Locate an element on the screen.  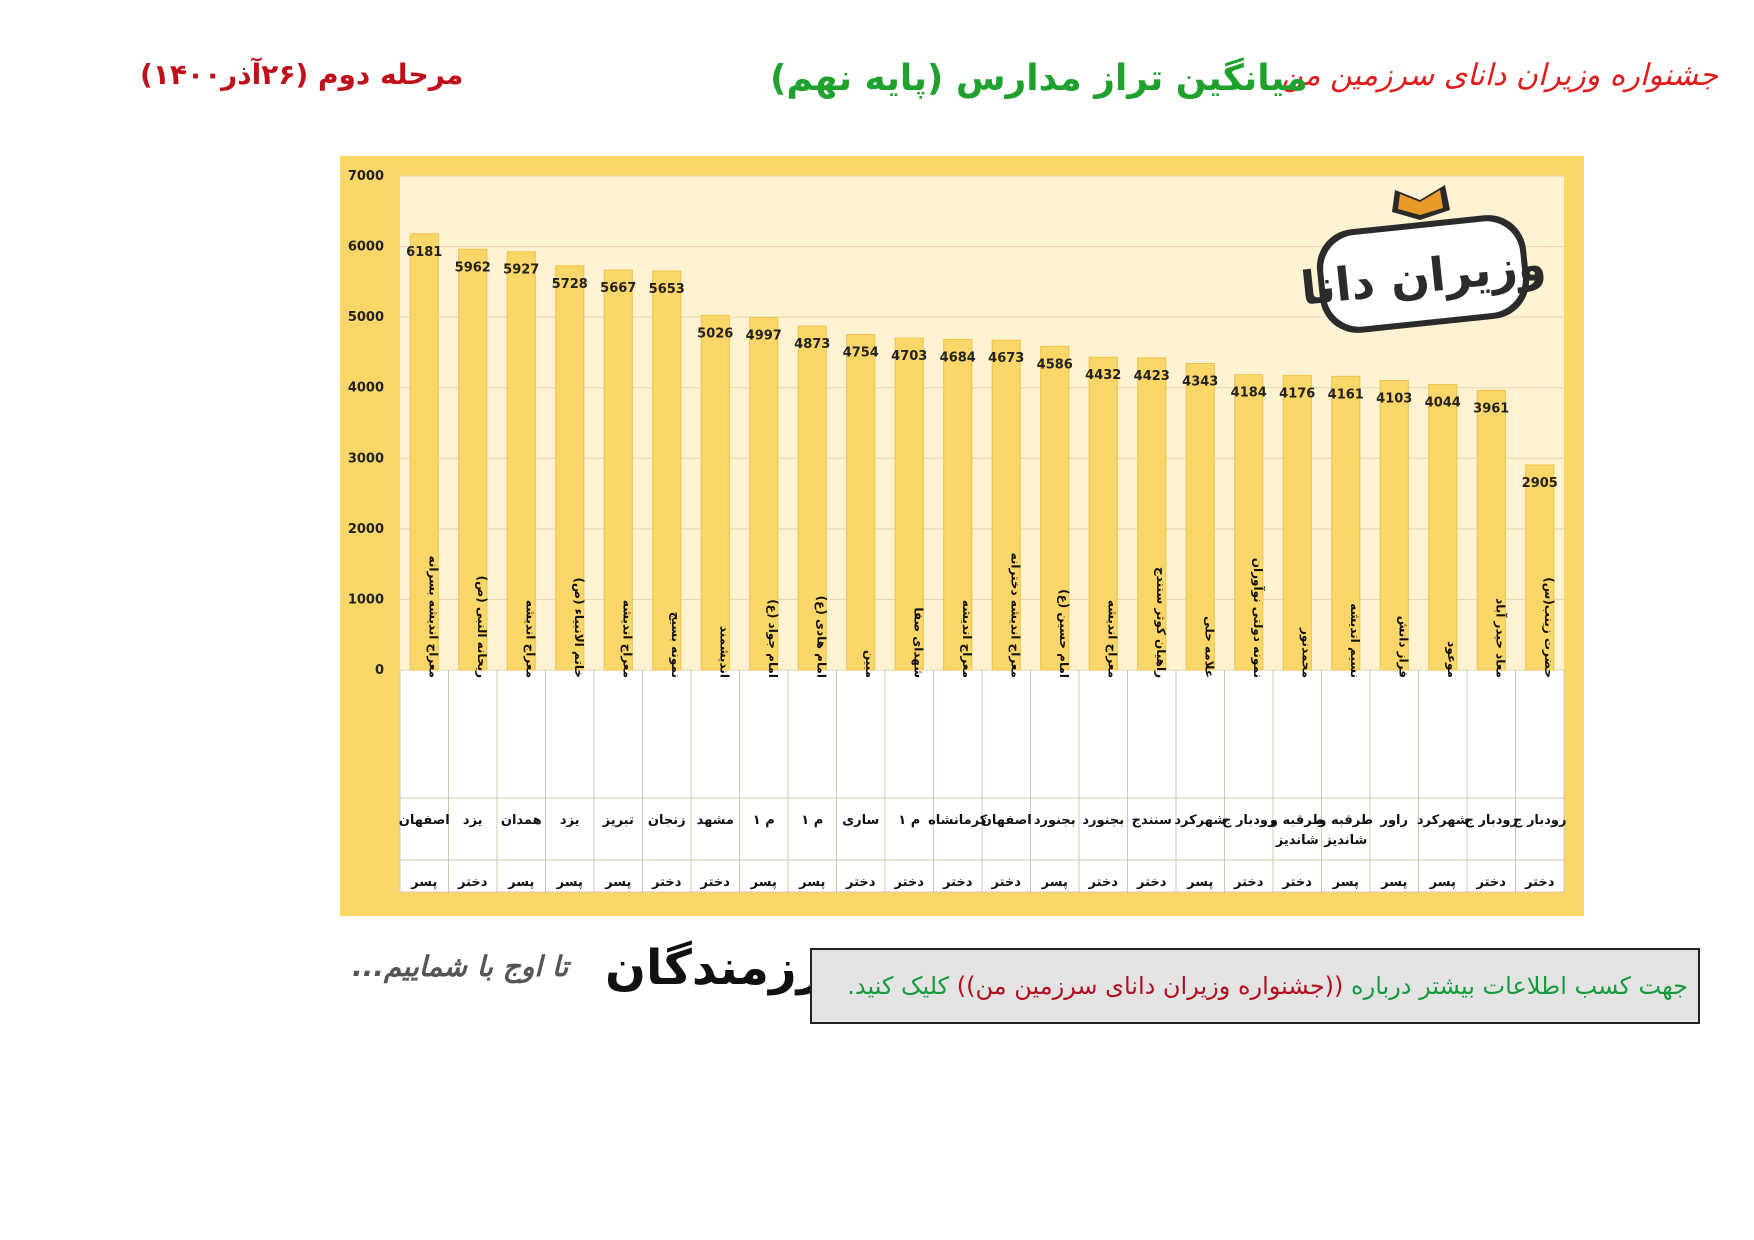
x-tick-city: زنجان is located at coordinates (667, 820).